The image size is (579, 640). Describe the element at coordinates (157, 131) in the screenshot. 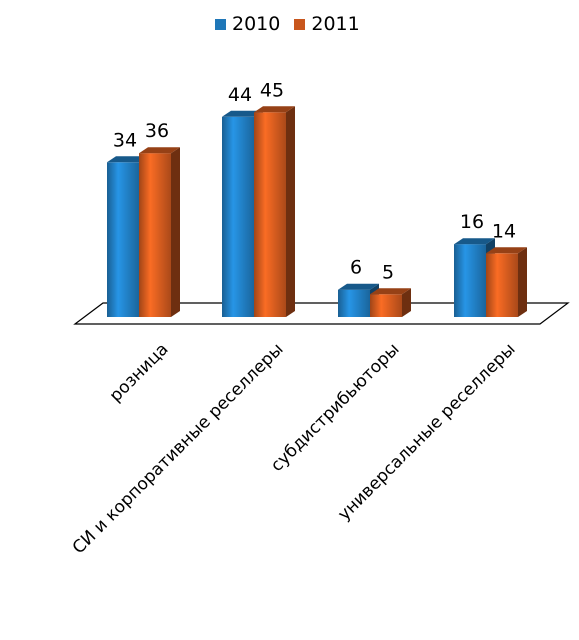

I see `data-label-0-1: 36` at that location.